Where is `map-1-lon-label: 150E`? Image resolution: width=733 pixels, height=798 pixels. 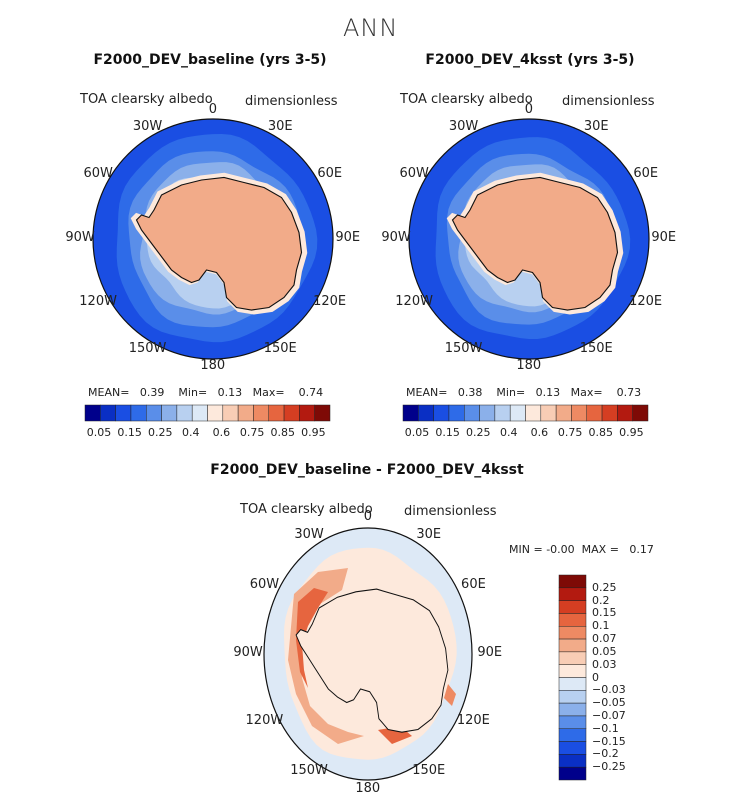 map-1-lon-label: 150E is located at coordinates (280, 348).